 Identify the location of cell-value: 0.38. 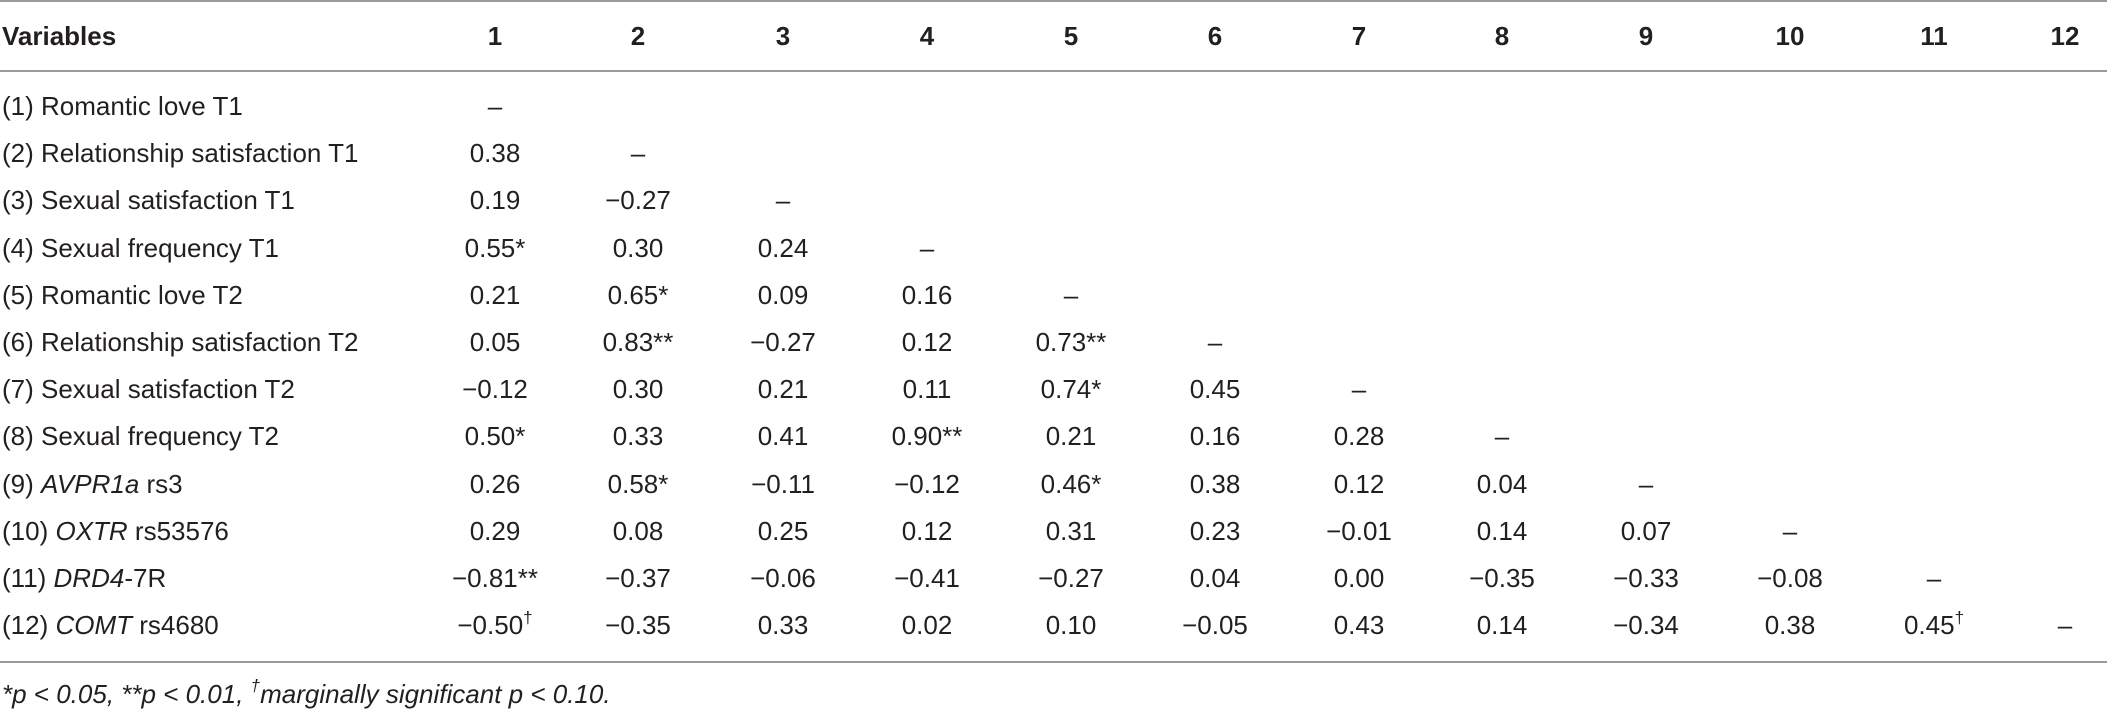
(1215, 483).